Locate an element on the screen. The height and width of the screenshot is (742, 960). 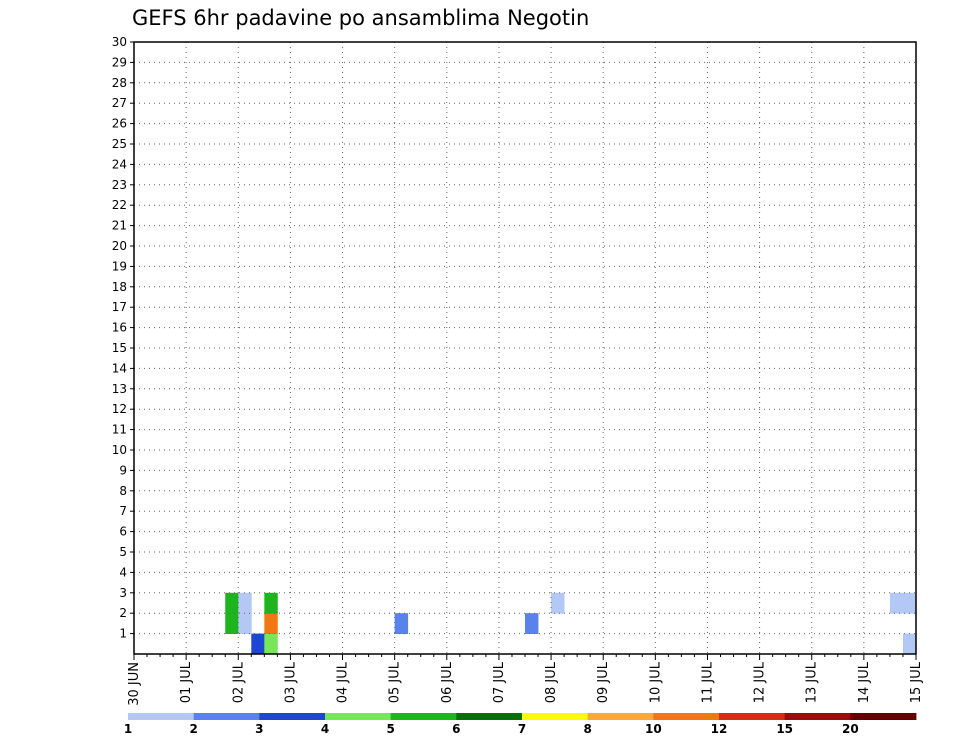
colorbar-label: 3 is located at coordinates (259, 729).